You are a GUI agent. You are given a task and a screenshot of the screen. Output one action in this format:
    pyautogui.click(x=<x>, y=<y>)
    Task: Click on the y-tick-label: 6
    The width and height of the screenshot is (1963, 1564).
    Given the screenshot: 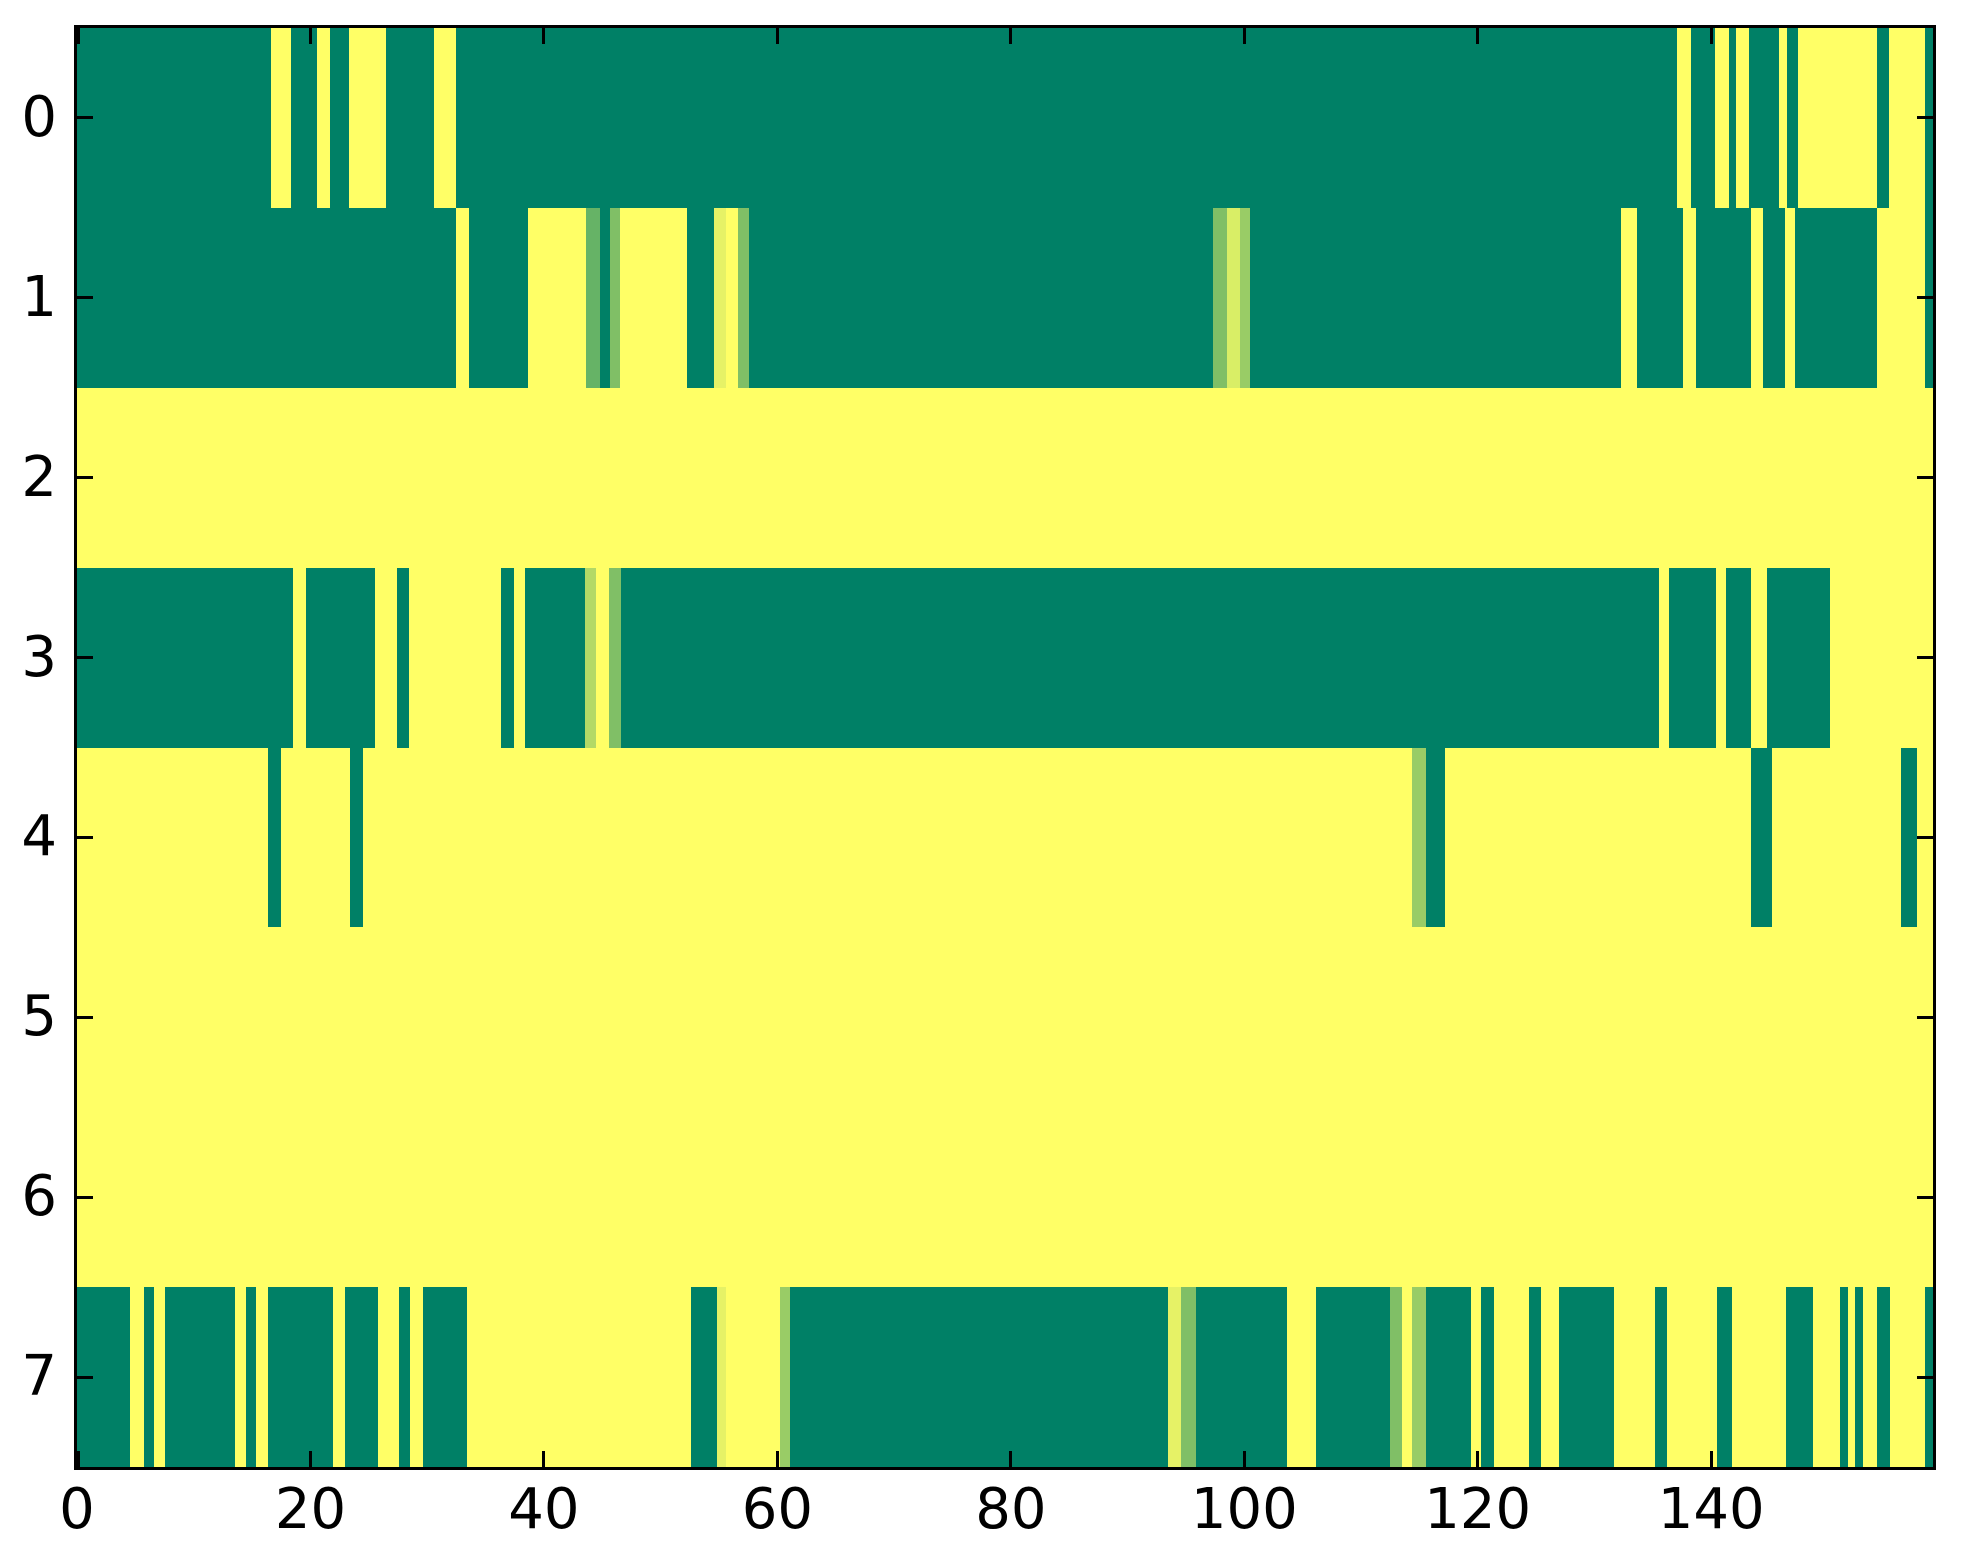 What is the action you would take?
    pyautogui.click(x=39, y=1197)
    